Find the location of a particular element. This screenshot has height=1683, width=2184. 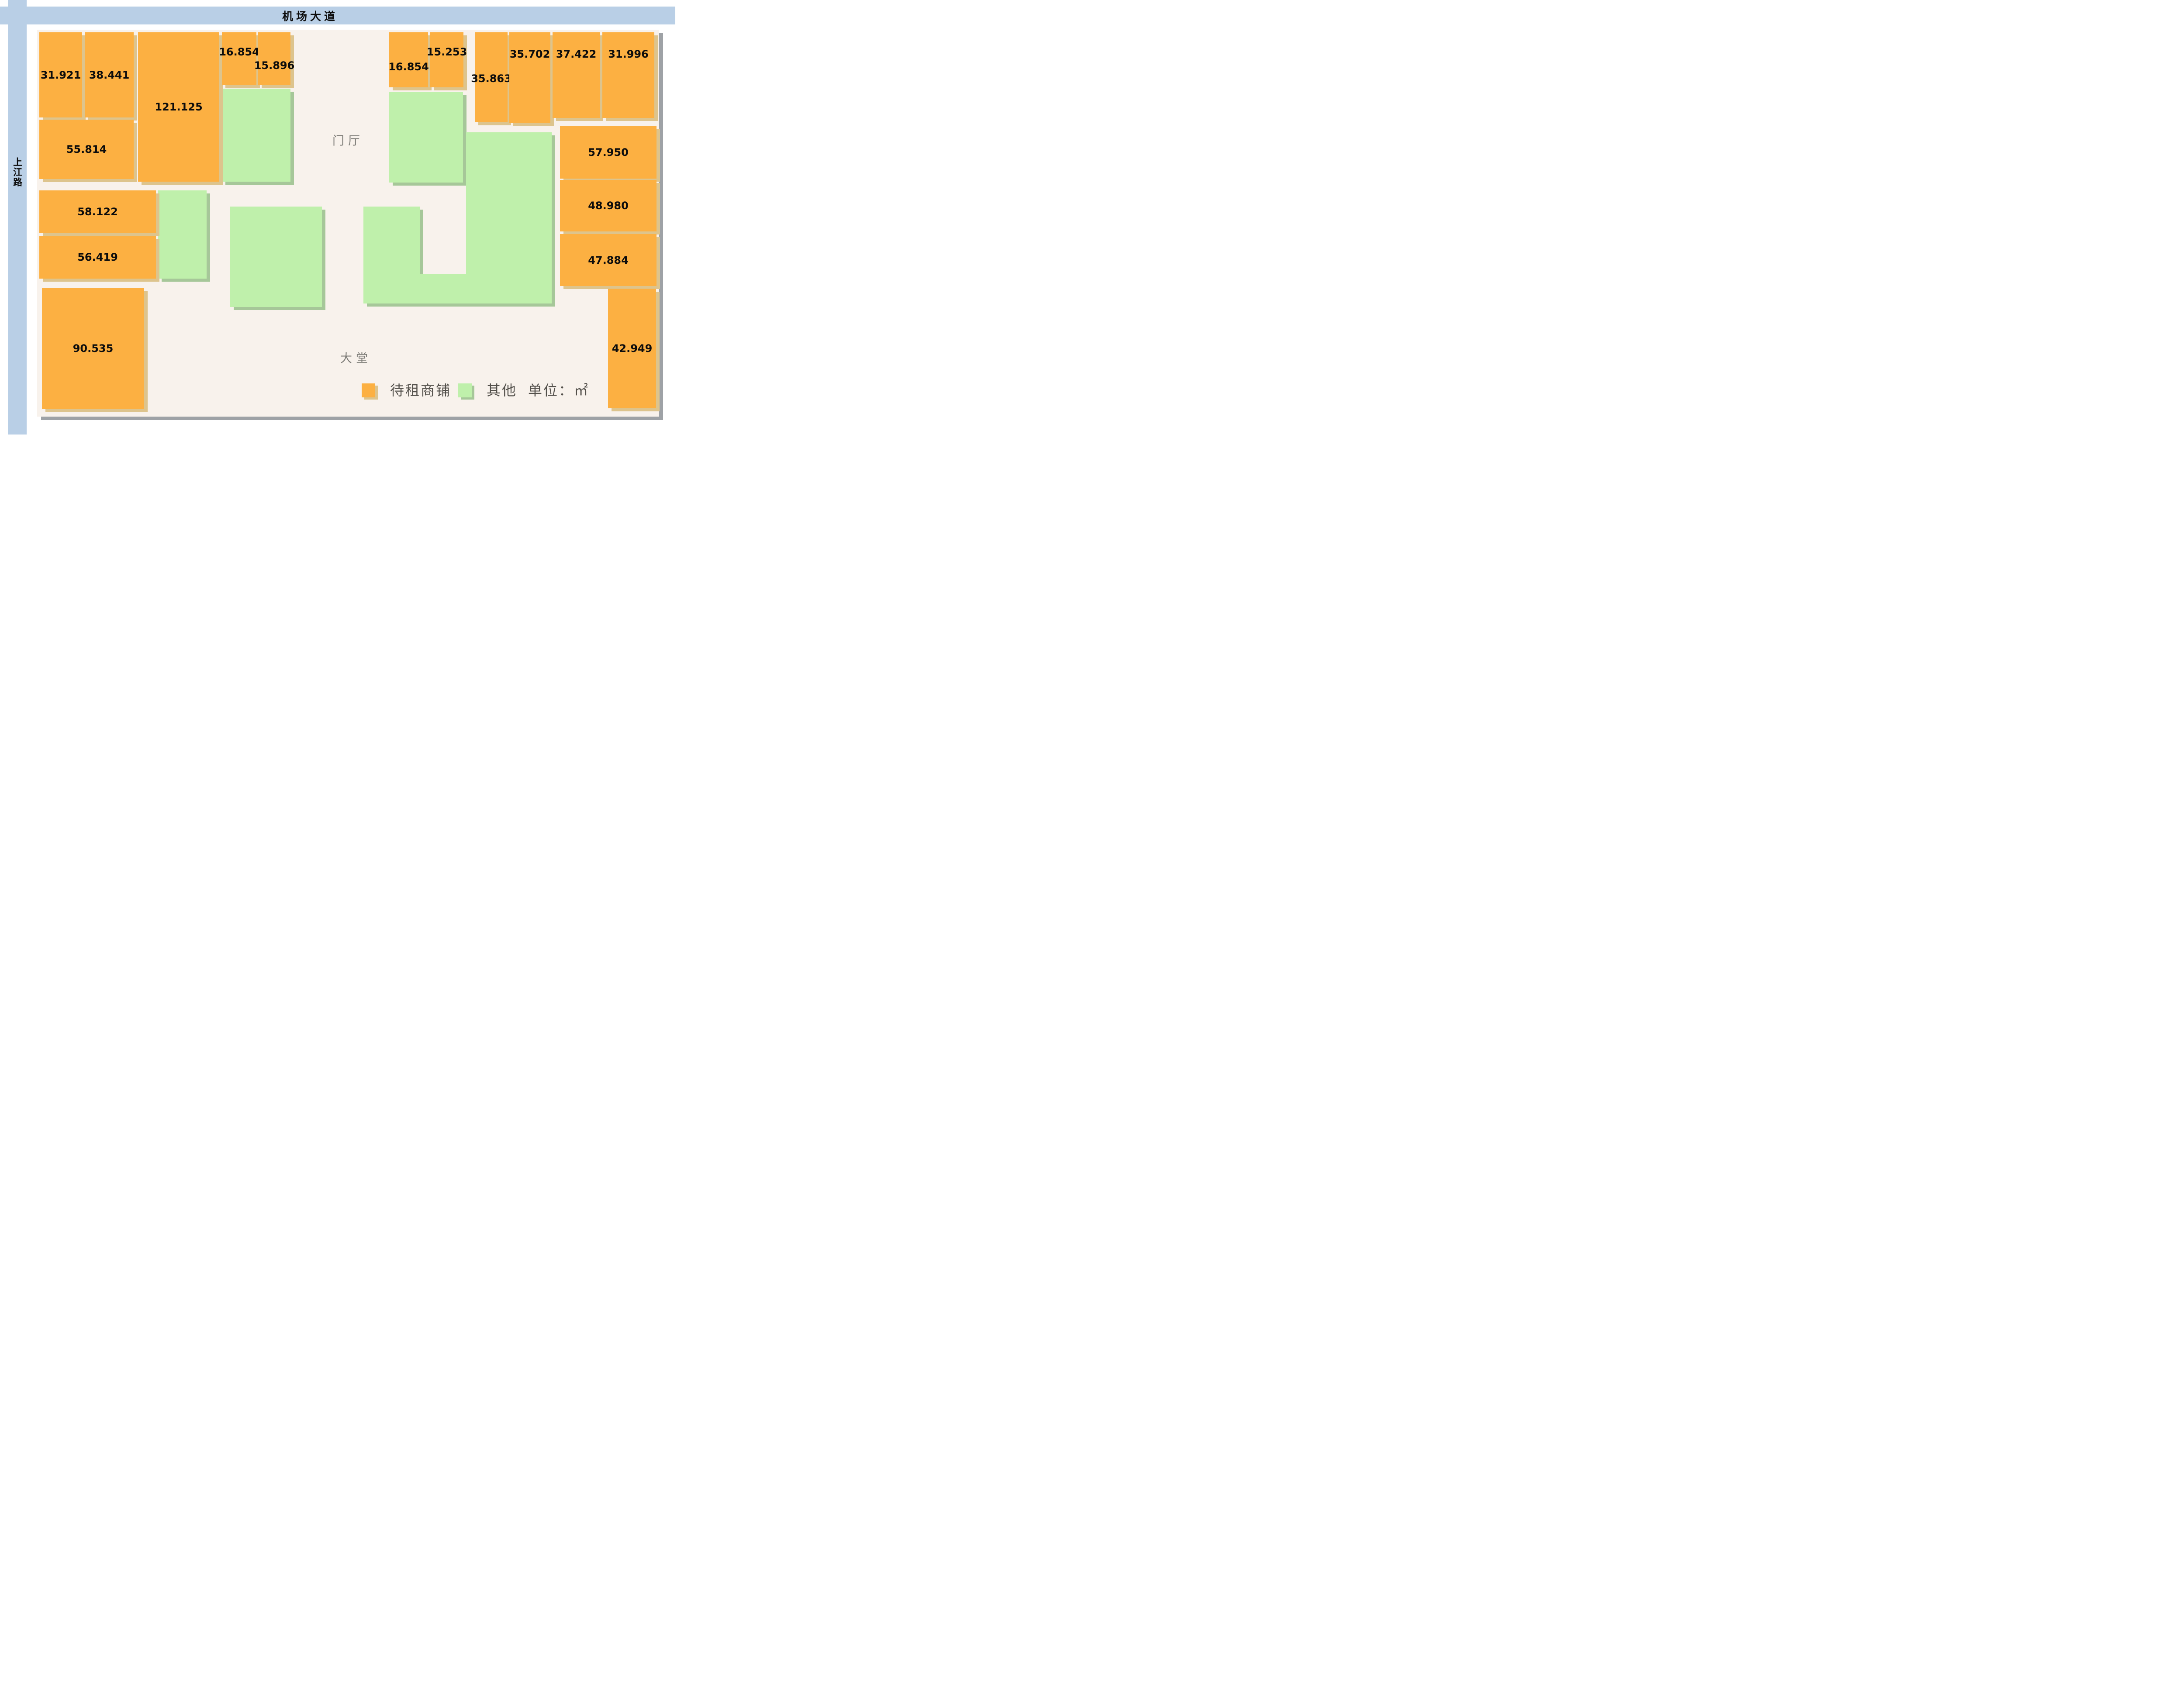

shop-area-label: 56.419 is located at coordinates (97, 257).